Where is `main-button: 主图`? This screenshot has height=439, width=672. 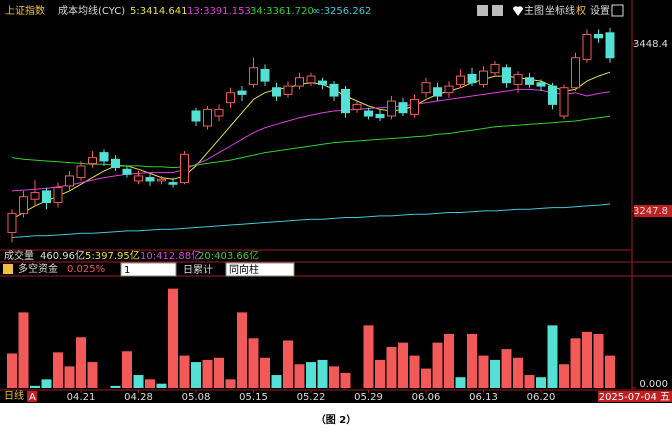
main-button: 主图 is located at coordinates (534, 11).